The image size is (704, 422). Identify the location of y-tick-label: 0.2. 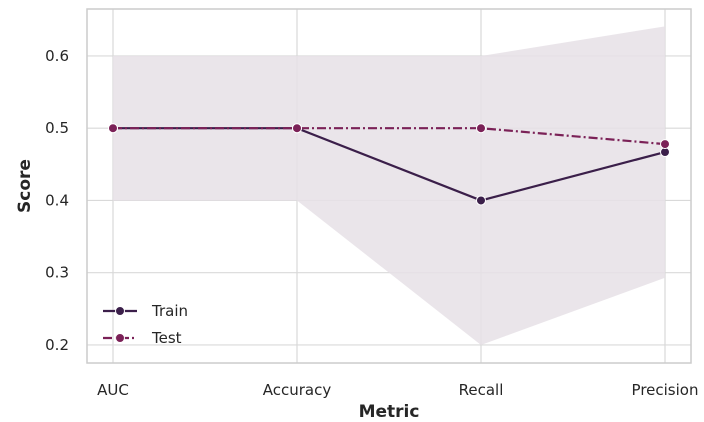
(57, 345).